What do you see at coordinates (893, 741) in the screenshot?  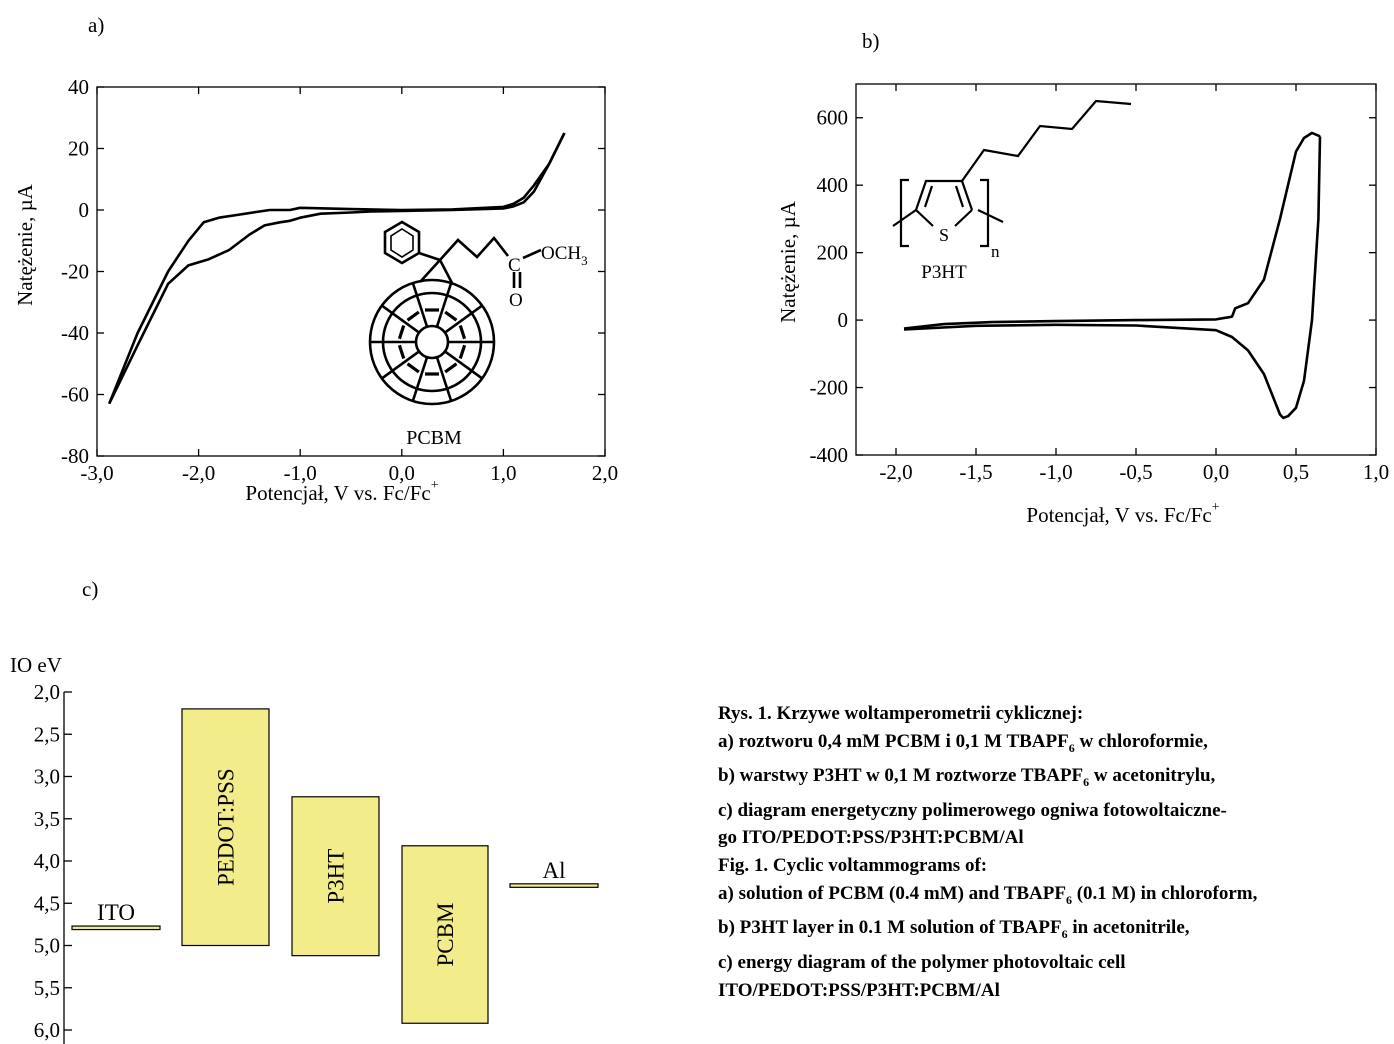 I see `caption-pl-a-1: a) roztworu 0,4 mM PCBM i 0,1 M TBAPF` at bounding box center [893, 741].